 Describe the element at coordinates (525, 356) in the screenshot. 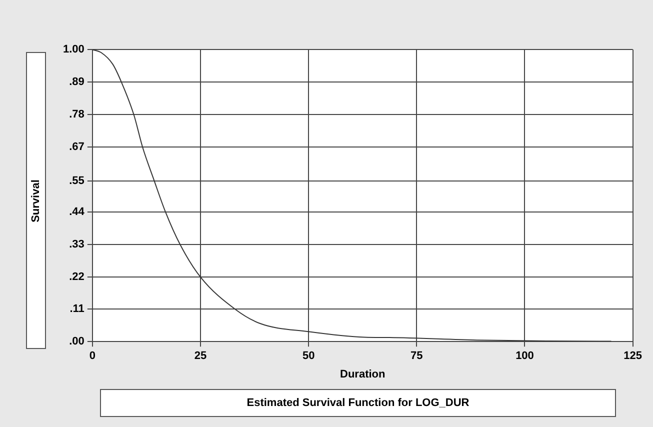

I see `x-tick-label: 100` at that location.